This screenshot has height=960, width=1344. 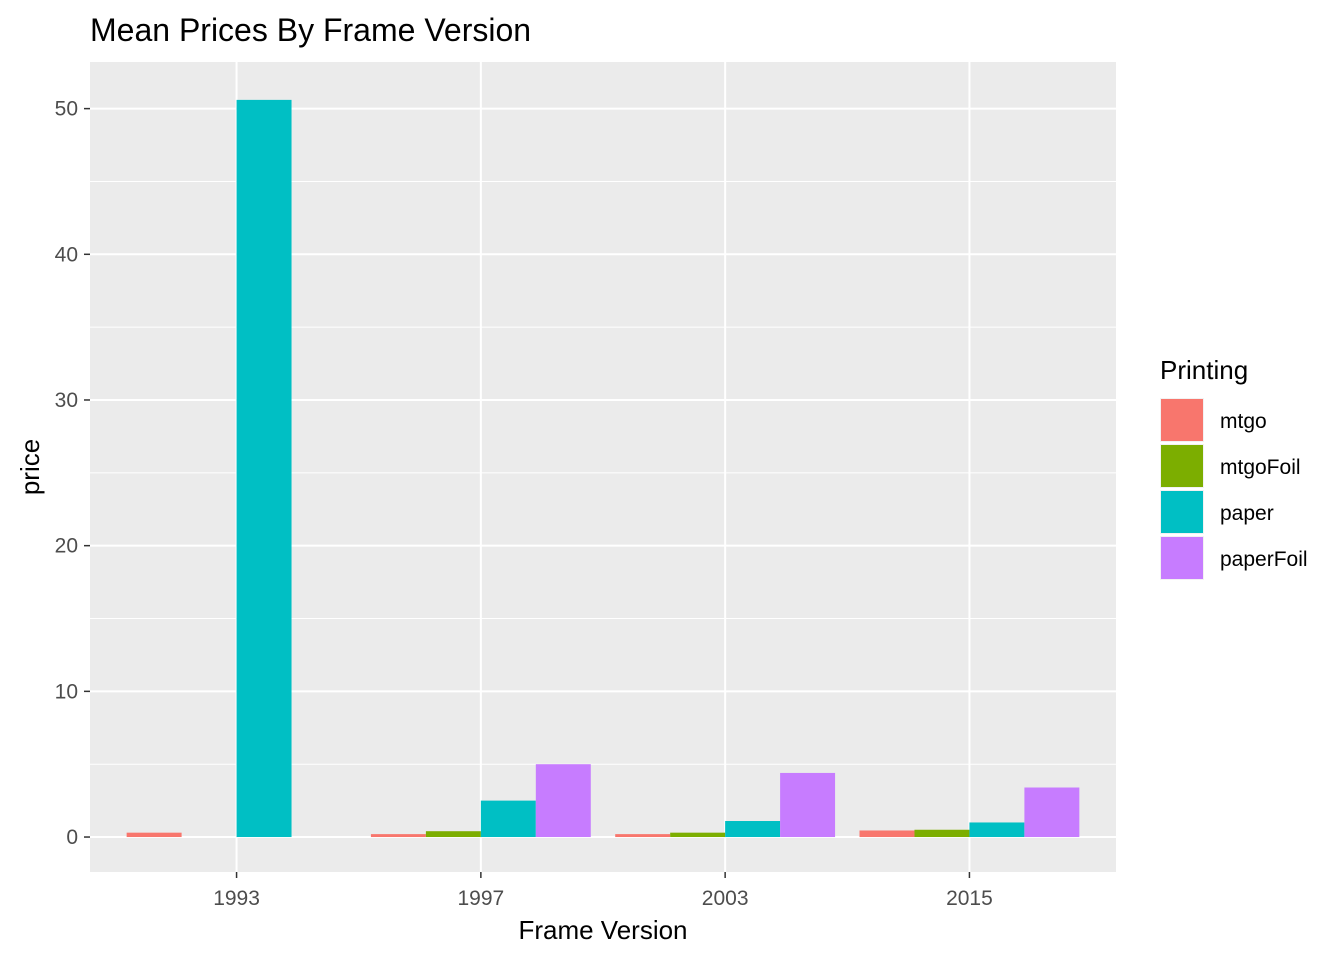 I want to click on y-axis: 0 10 20 30 40 50, so click(x=72, y=473).